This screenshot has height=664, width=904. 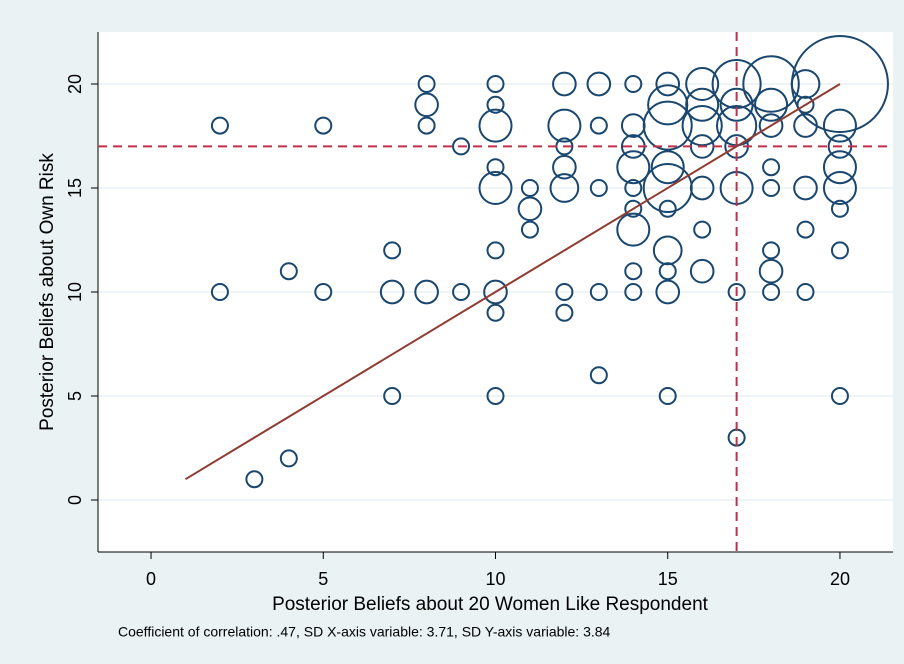 I want to click on x-tick-label: 10, so click(x=495, y=579).